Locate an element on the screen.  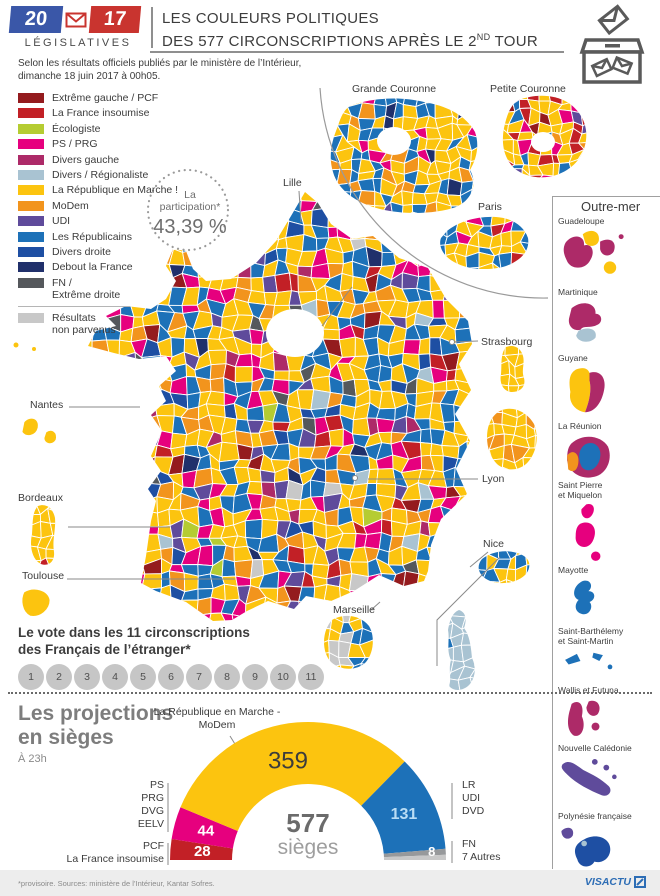
inset-label: Grande Couronne is located at coordinates (394, 89).